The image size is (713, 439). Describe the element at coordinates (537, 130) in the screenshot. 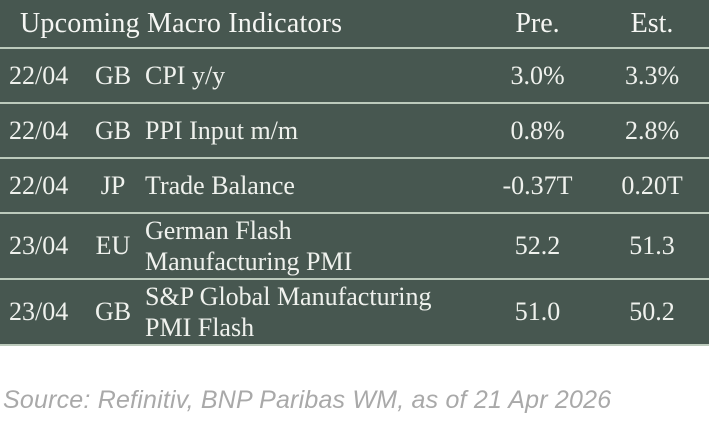

I see `pre-value-cell: 0.8%` at that location.